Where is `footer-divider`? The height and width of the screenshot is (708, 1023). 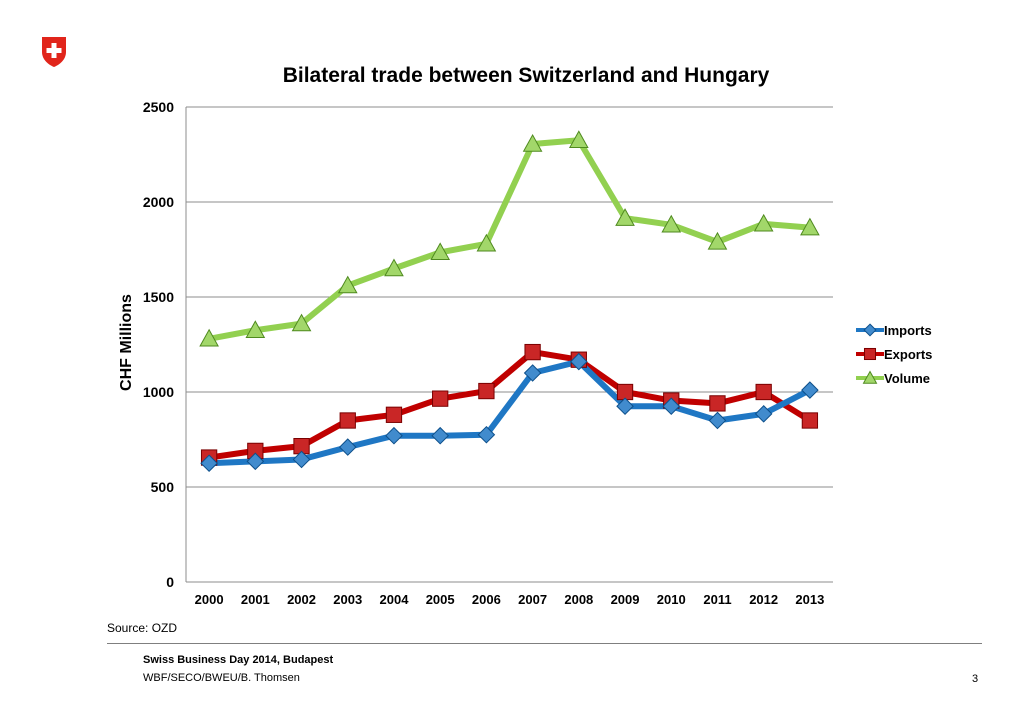
footer-divider is located at coordinates (544, 643).